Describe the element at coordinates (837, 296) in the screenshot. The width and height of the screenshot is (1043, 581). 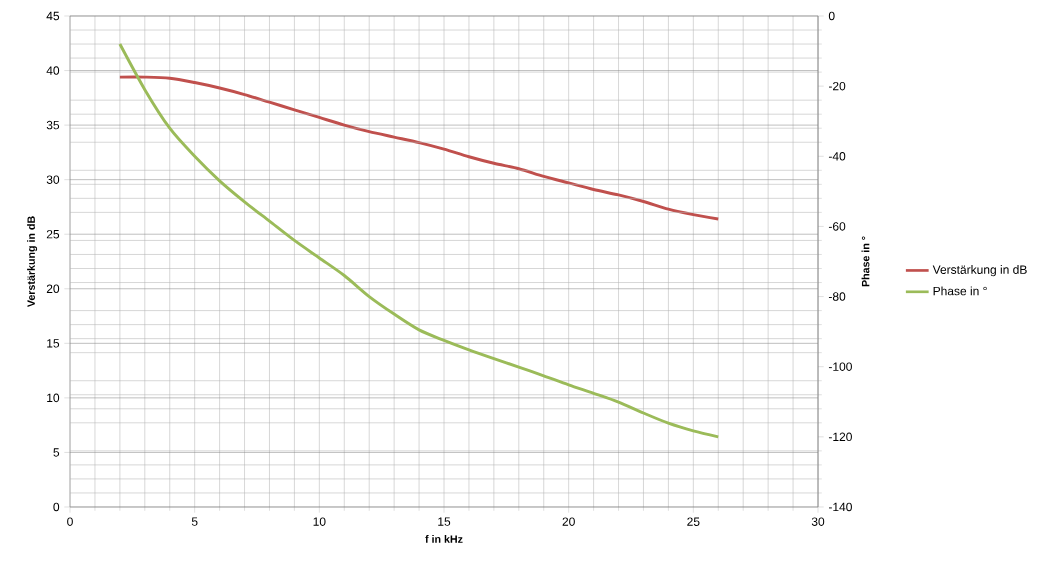
I see `y2-tick-label: -80` at that location.